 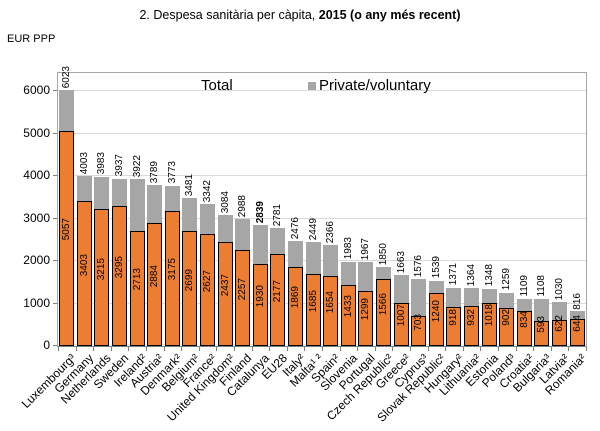 I want to click on y-axis-tick-label: 2000, so click(x=36, y=260).